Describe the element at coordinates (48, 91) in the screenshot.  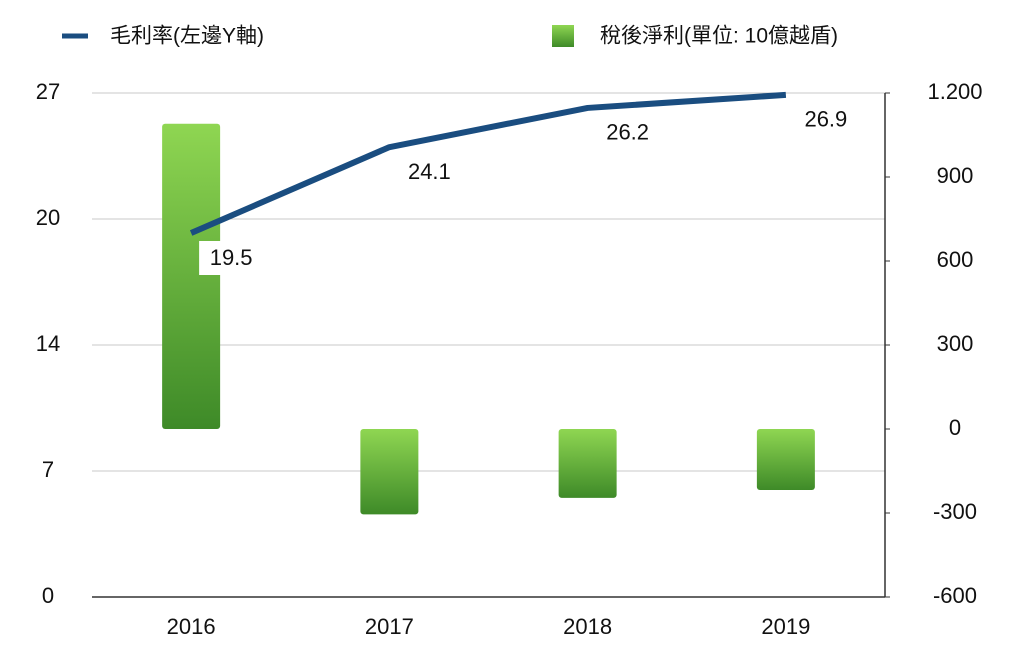
I see `y-tick-label: 27` at that location.